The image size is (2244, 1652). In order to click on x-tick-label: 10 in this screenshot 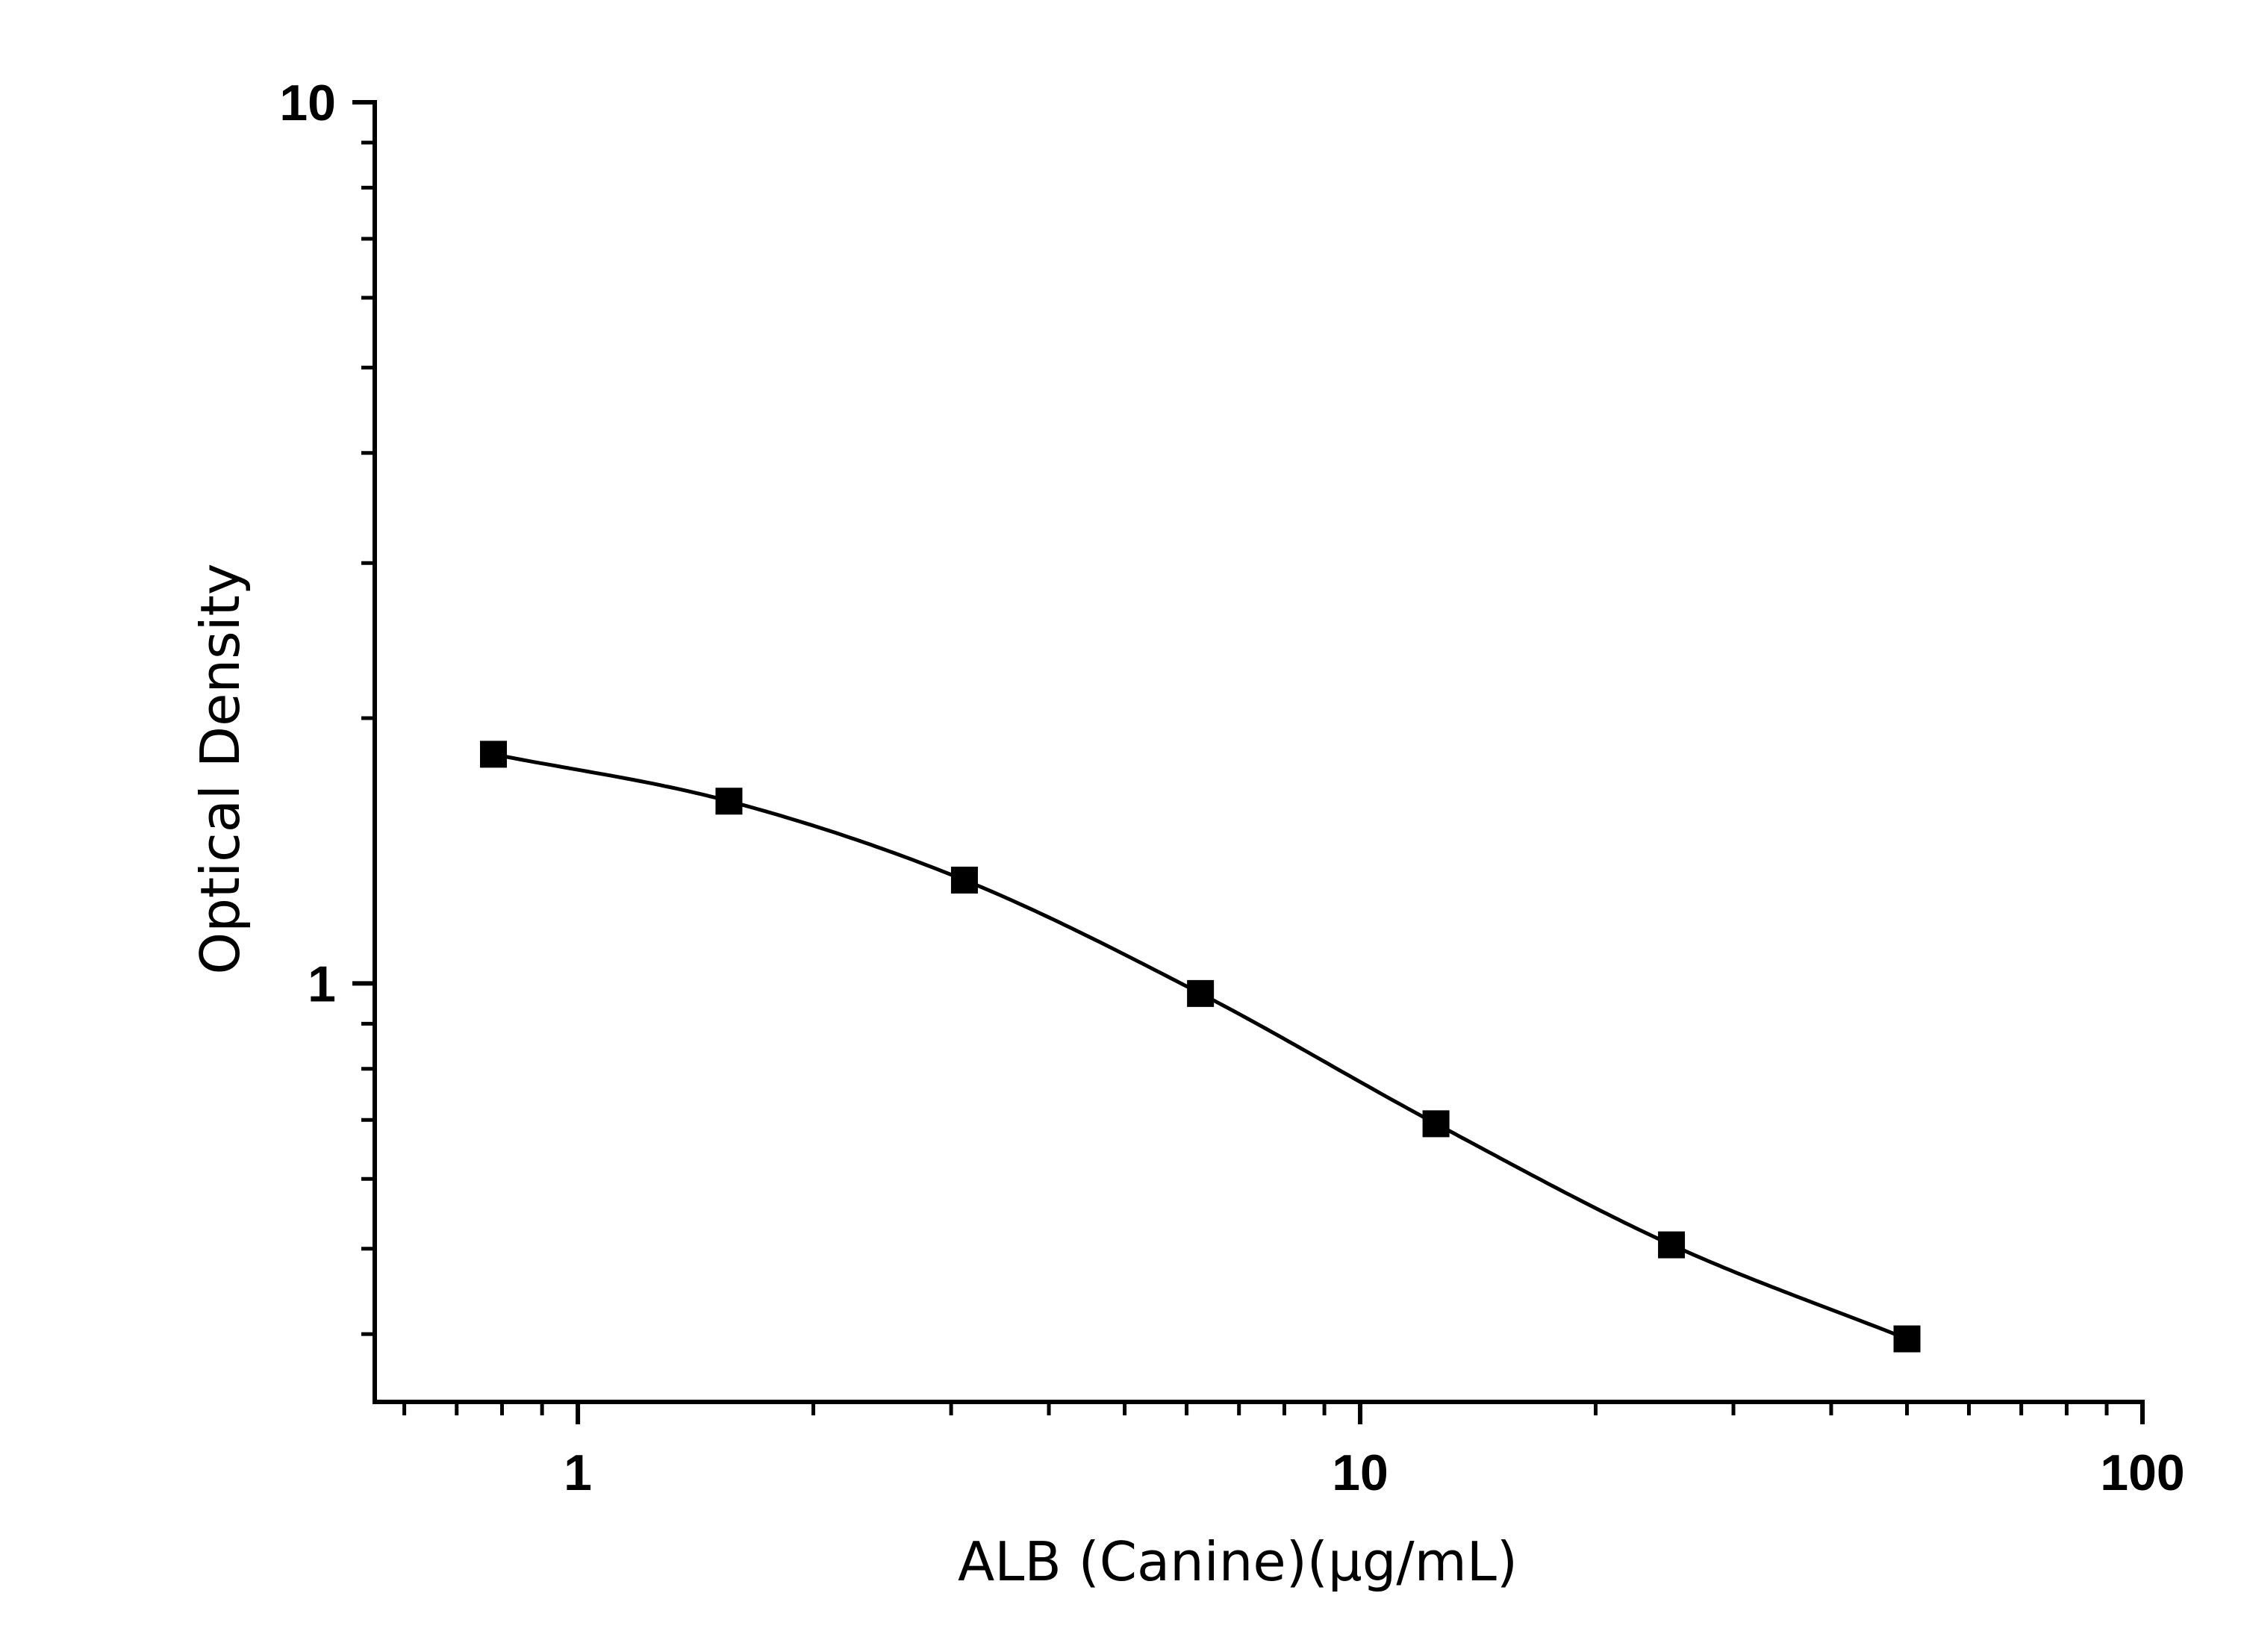, I will do `click(1360, 1473)`.